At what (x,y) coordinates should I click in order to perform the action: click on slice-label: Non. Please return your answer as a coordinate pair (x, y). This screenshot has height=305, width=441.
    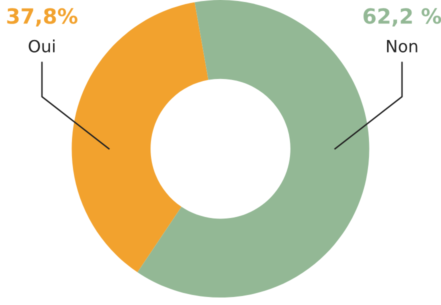
    Looking at the image, I should click on (402, 46).